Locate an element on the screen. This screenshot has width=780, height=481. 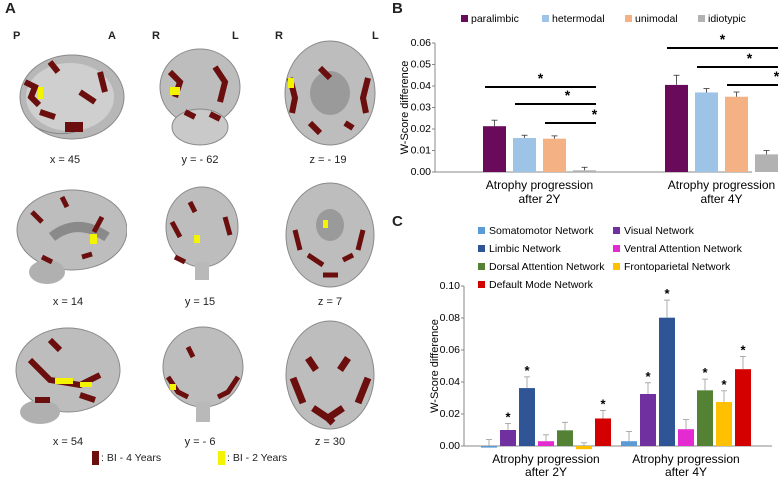
legend-label-bi-2-years: : BI - 2 Years is located at coordinates (257, 458).